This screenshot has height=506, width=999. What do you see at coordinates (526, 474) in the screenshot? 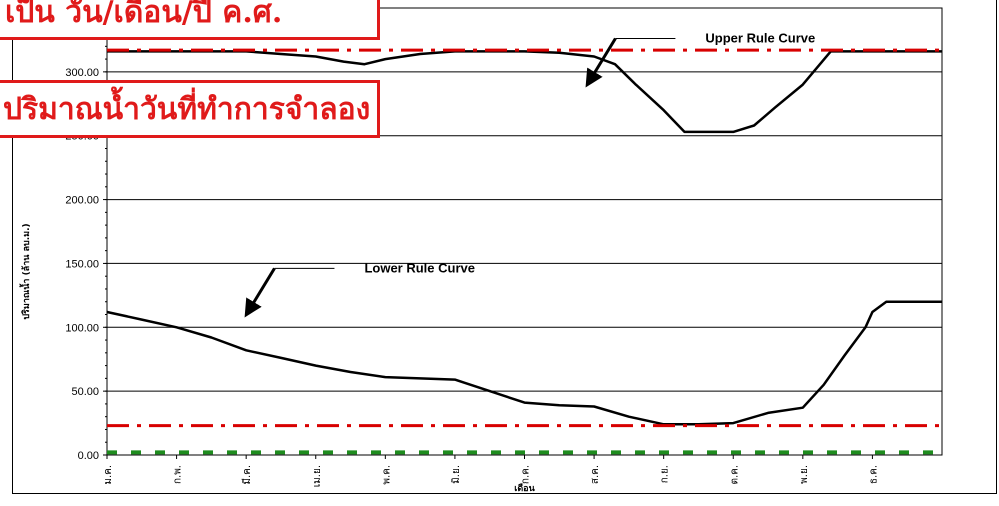
I see `x-tick-label: ก.ค.` at bounding box center [526, 474].